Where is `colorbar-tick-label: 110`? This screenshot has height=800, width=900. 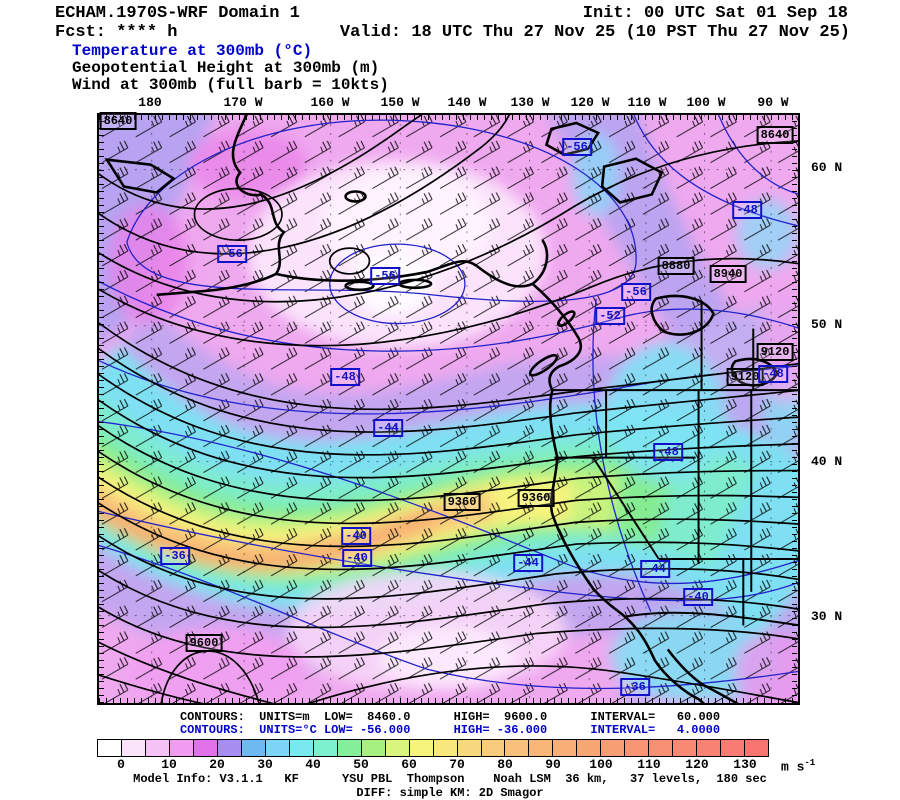
colorbar-tick-label: 110 is located at coordinates (649, 764).